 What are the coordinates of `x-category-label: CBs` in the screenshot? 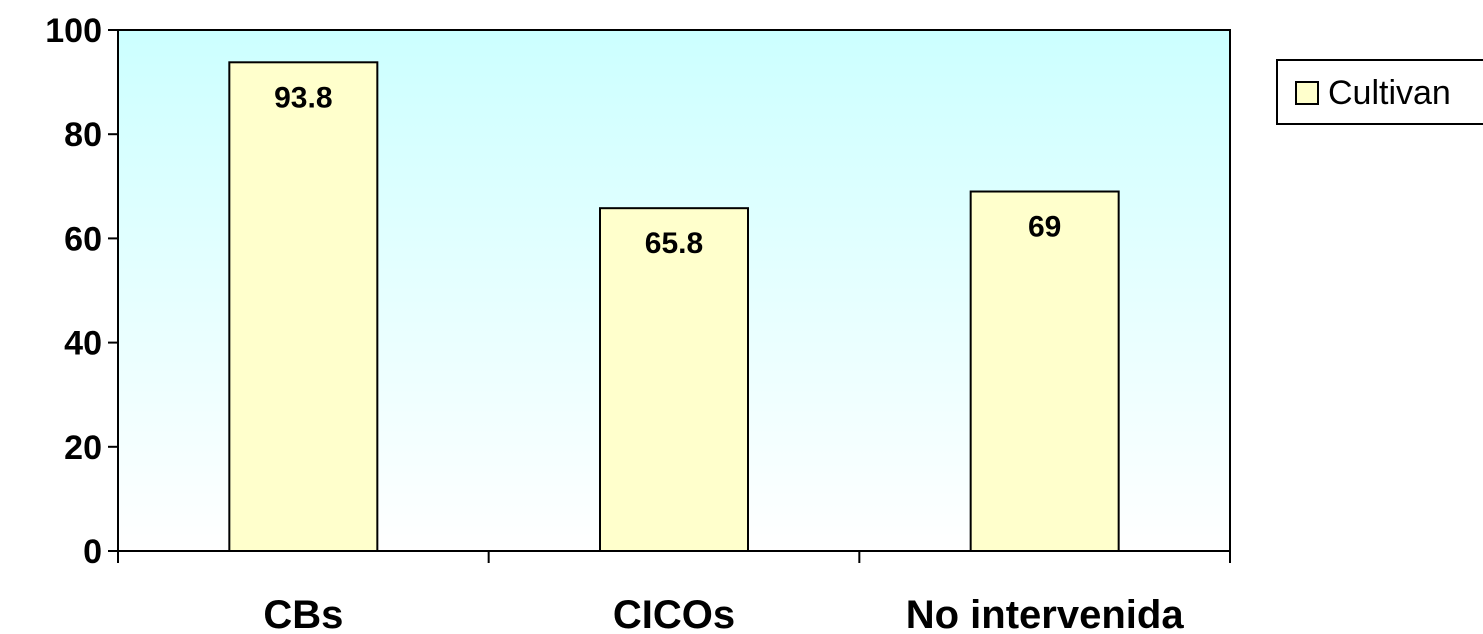 It's located at (303, 613).